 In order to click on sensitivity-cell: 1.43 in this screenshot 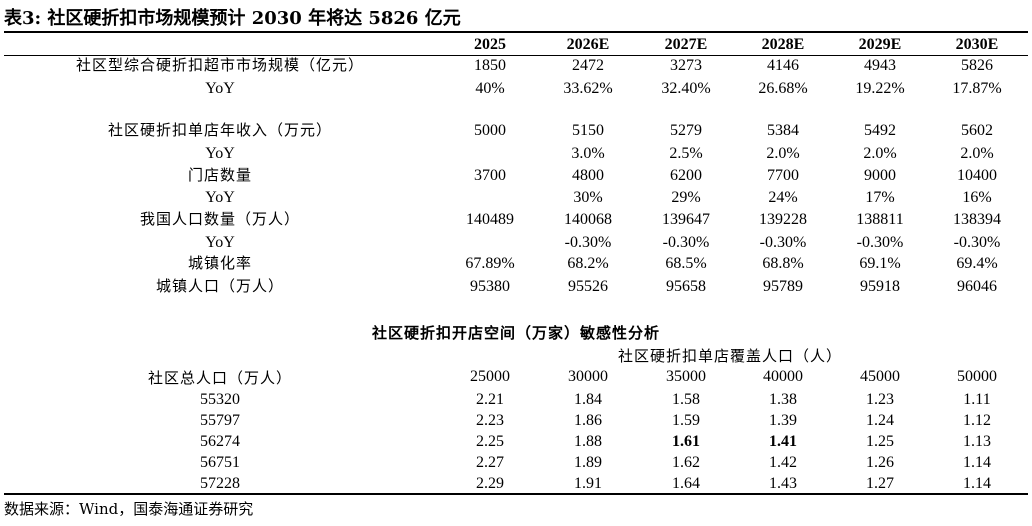, I will do `click(783, 483)`.